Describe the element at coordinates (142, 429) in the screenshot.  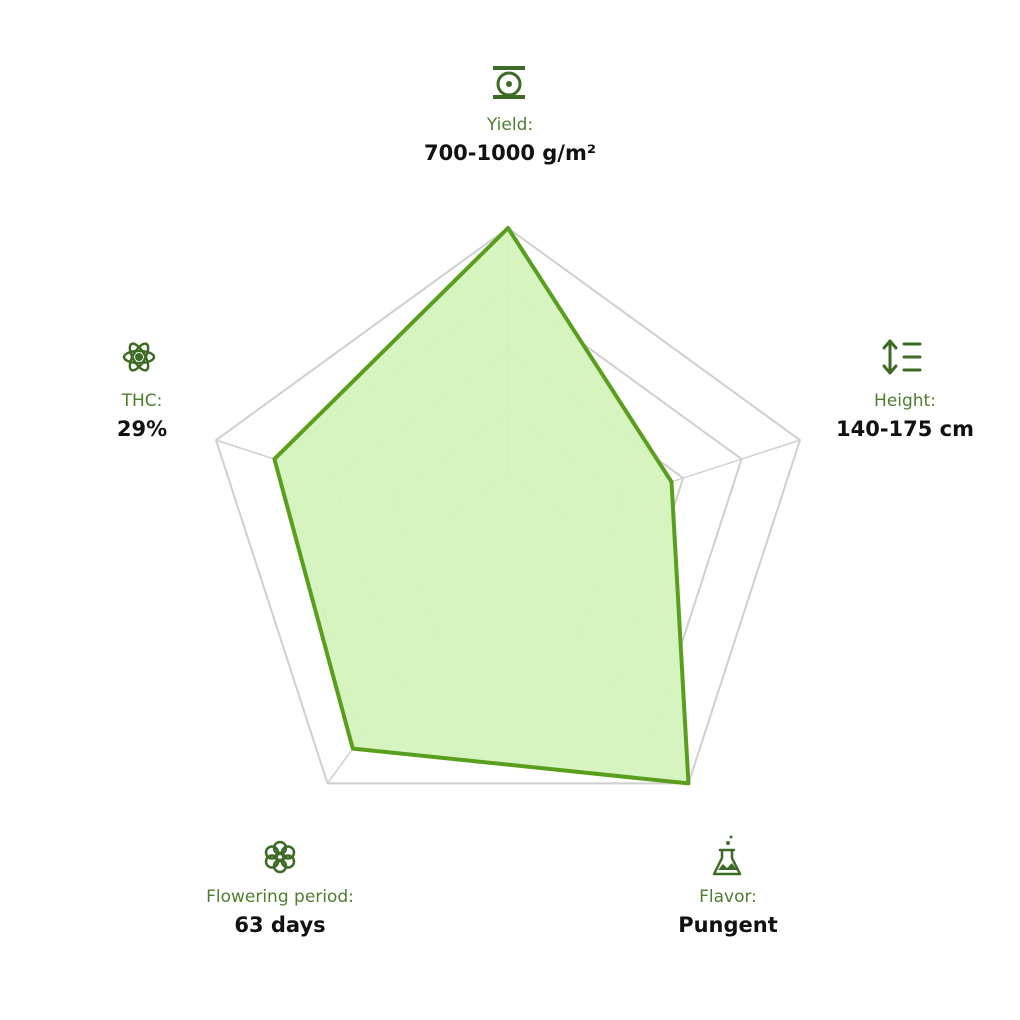
I see `axis-detail: 29%` at that location.